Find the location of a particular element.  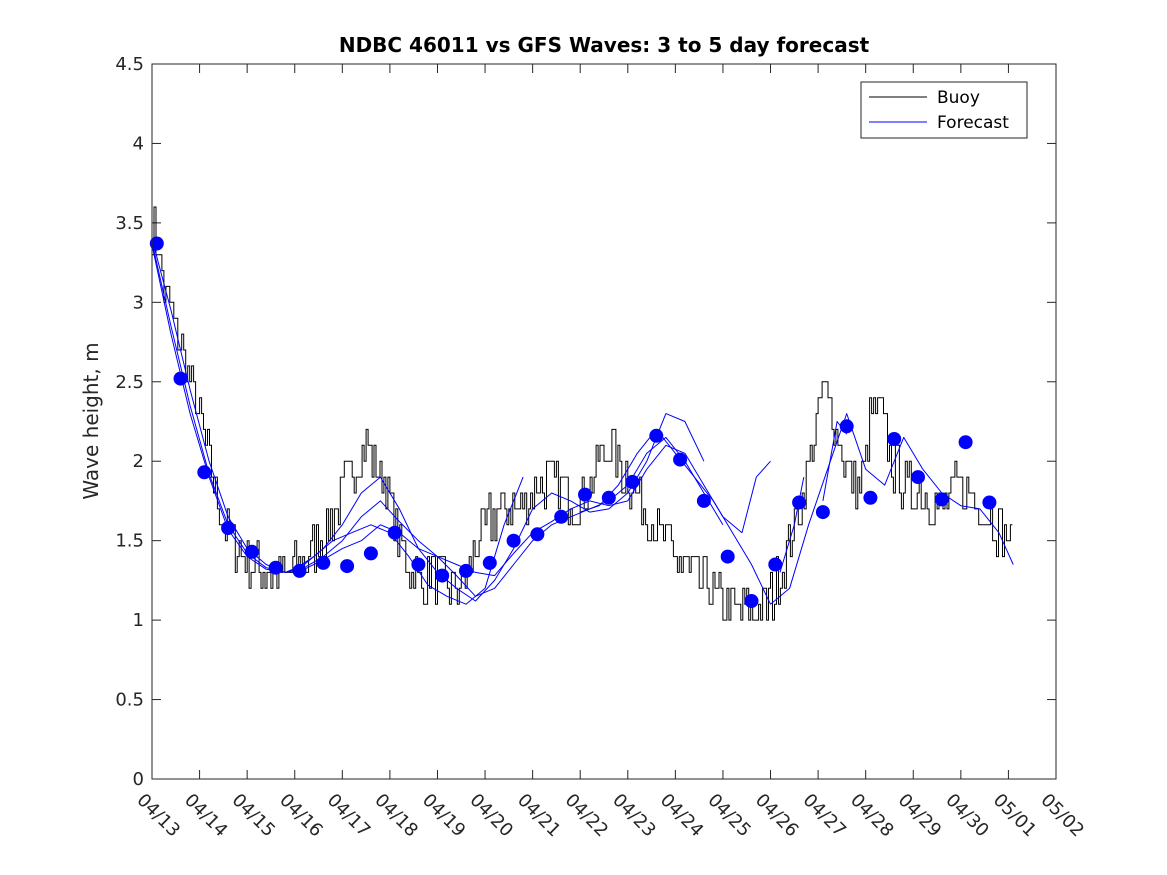

y-tick-label: 0 is located at coordinates (138, 779).